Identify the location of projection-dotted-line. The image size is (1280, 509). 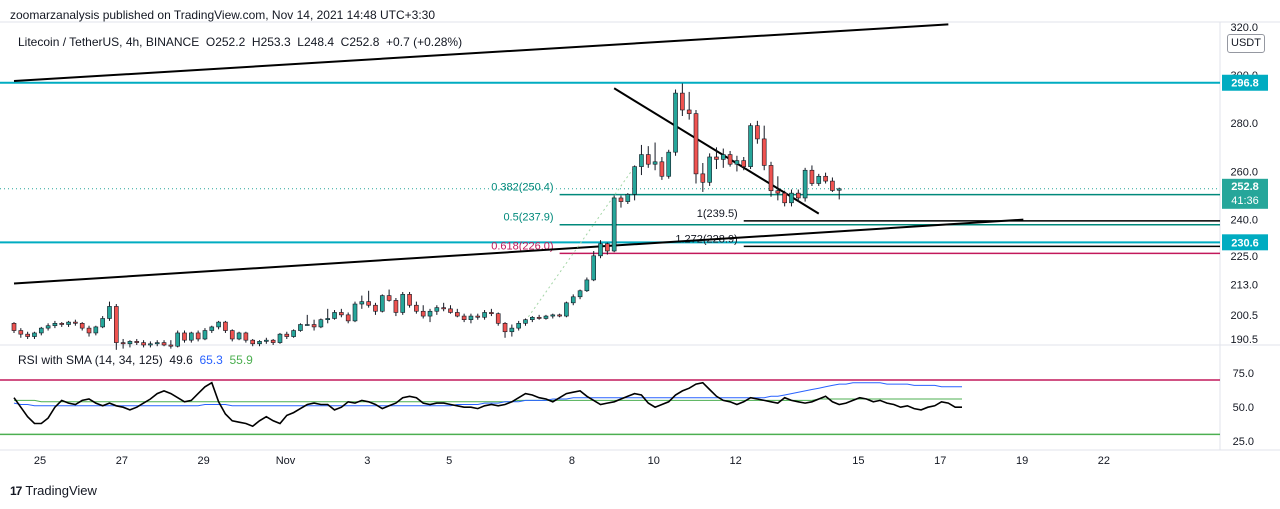
(580, 244).